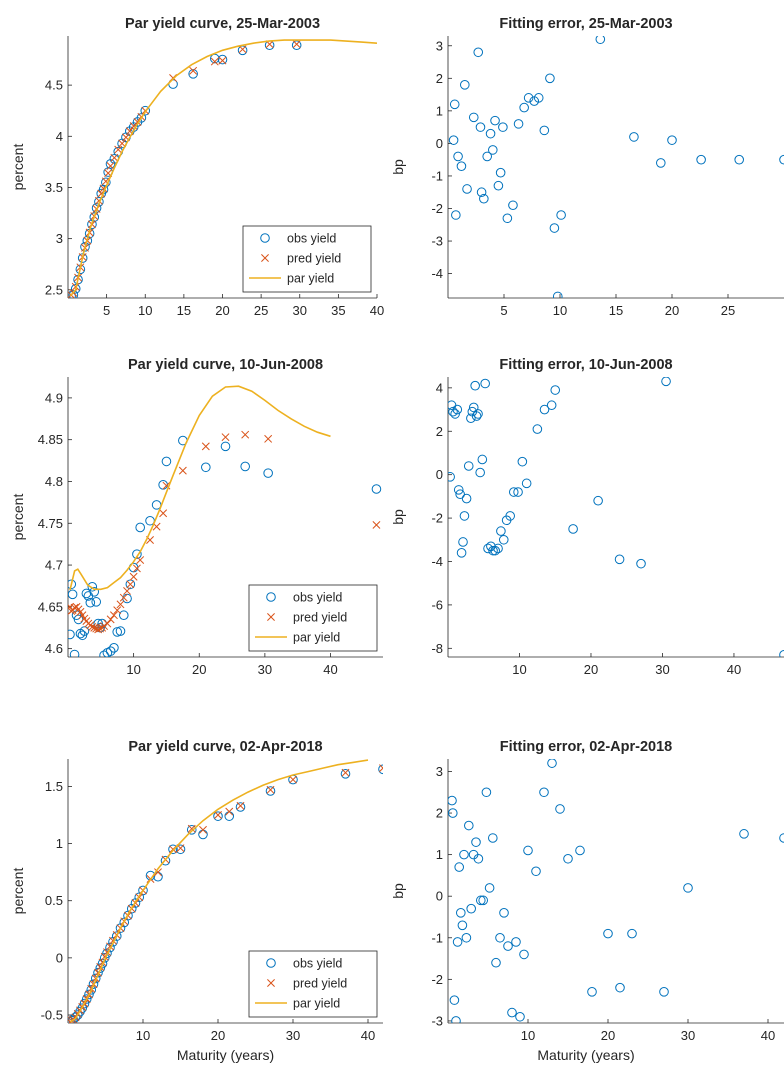  Describe the element at coordinates (59, 957) in the screenshot. I see `y-tick-label: 0` at that location.